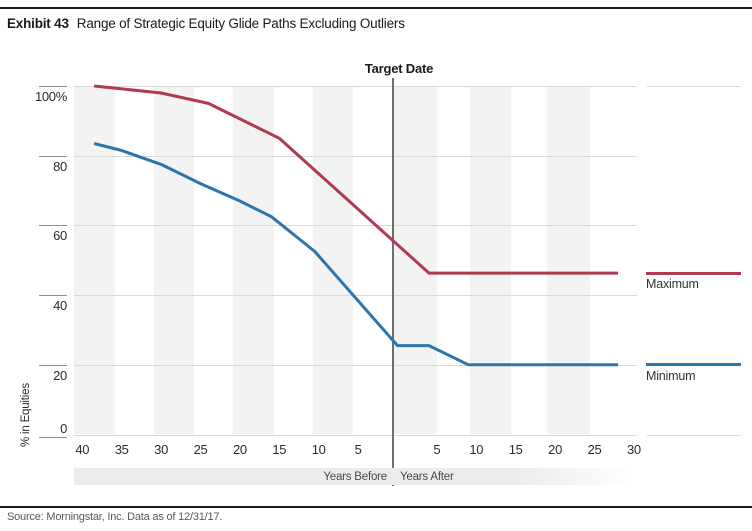 The height and width of the screenshot is (531, 752). What do you see at coordinates (60, 375) in the screenshot?
I see `y-tick-label: 20` at bounding box center [60, 375].